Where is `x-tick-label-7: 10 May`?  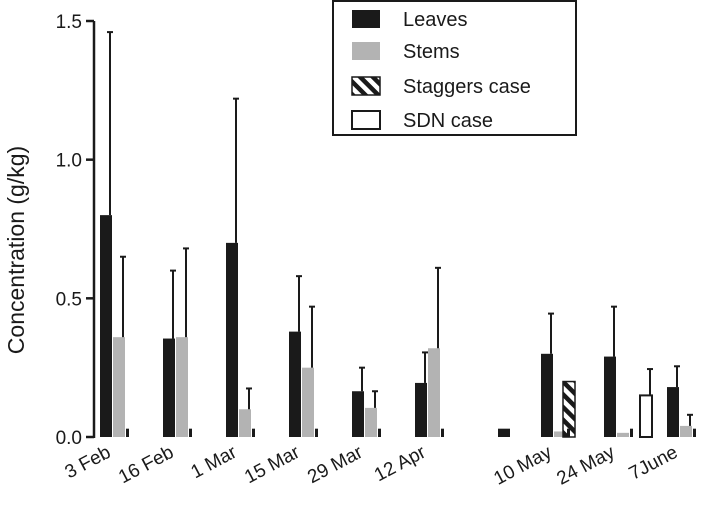 x-tick-label-7: 10 May is located at coordinates (522, 466).